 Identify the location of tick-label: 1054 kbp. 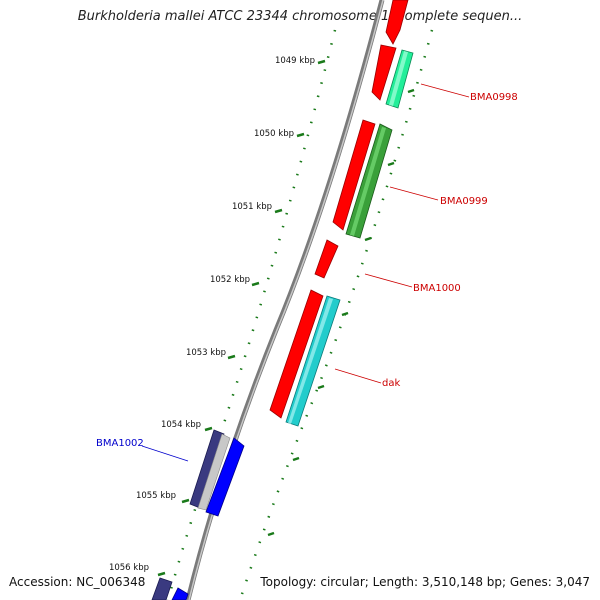
(181, 425).